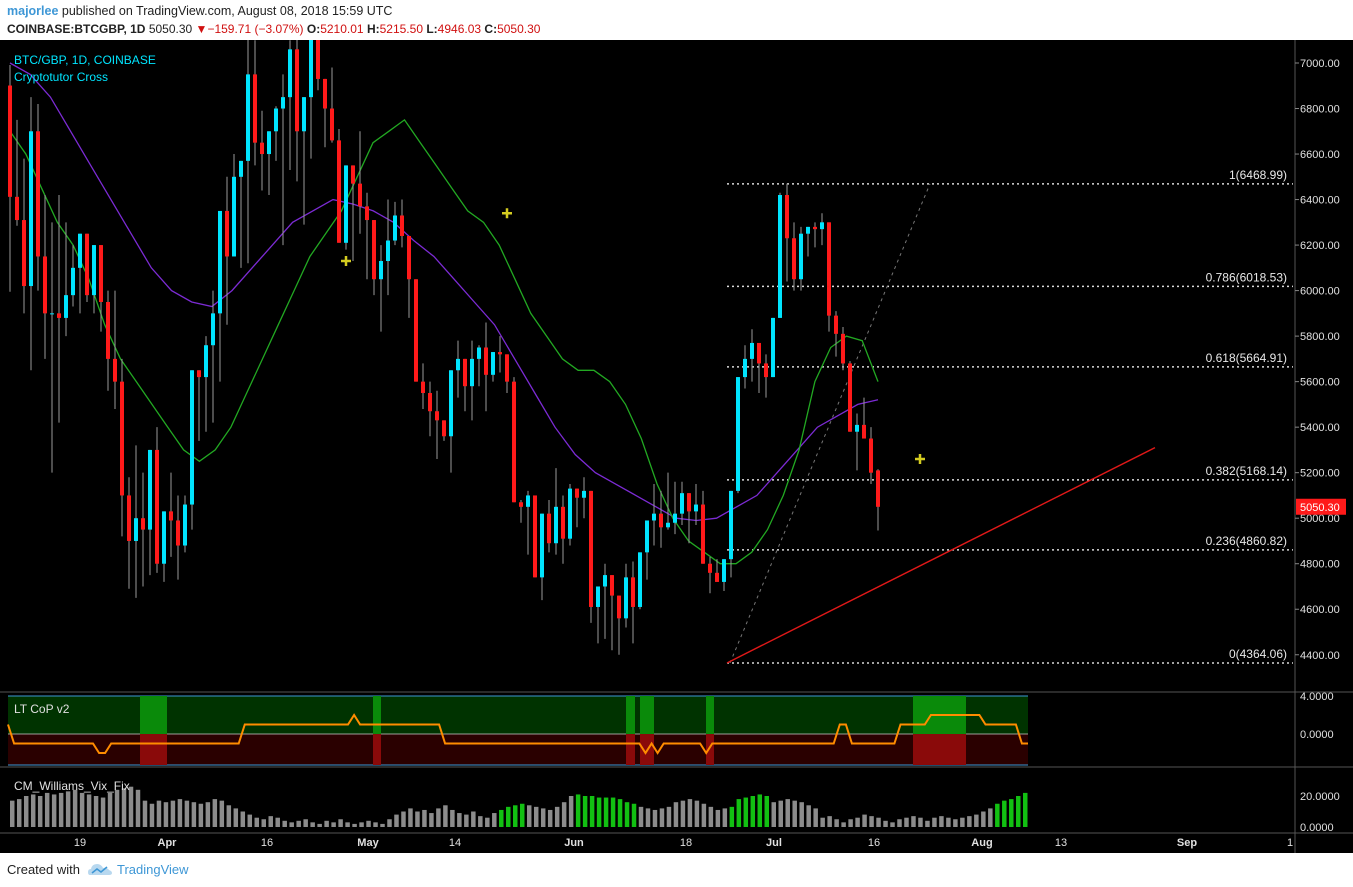  Describe the element at coordinates (1246, 358) in the screenshot. I see `fib-level-label: 0.618(5664.91)` at that location.